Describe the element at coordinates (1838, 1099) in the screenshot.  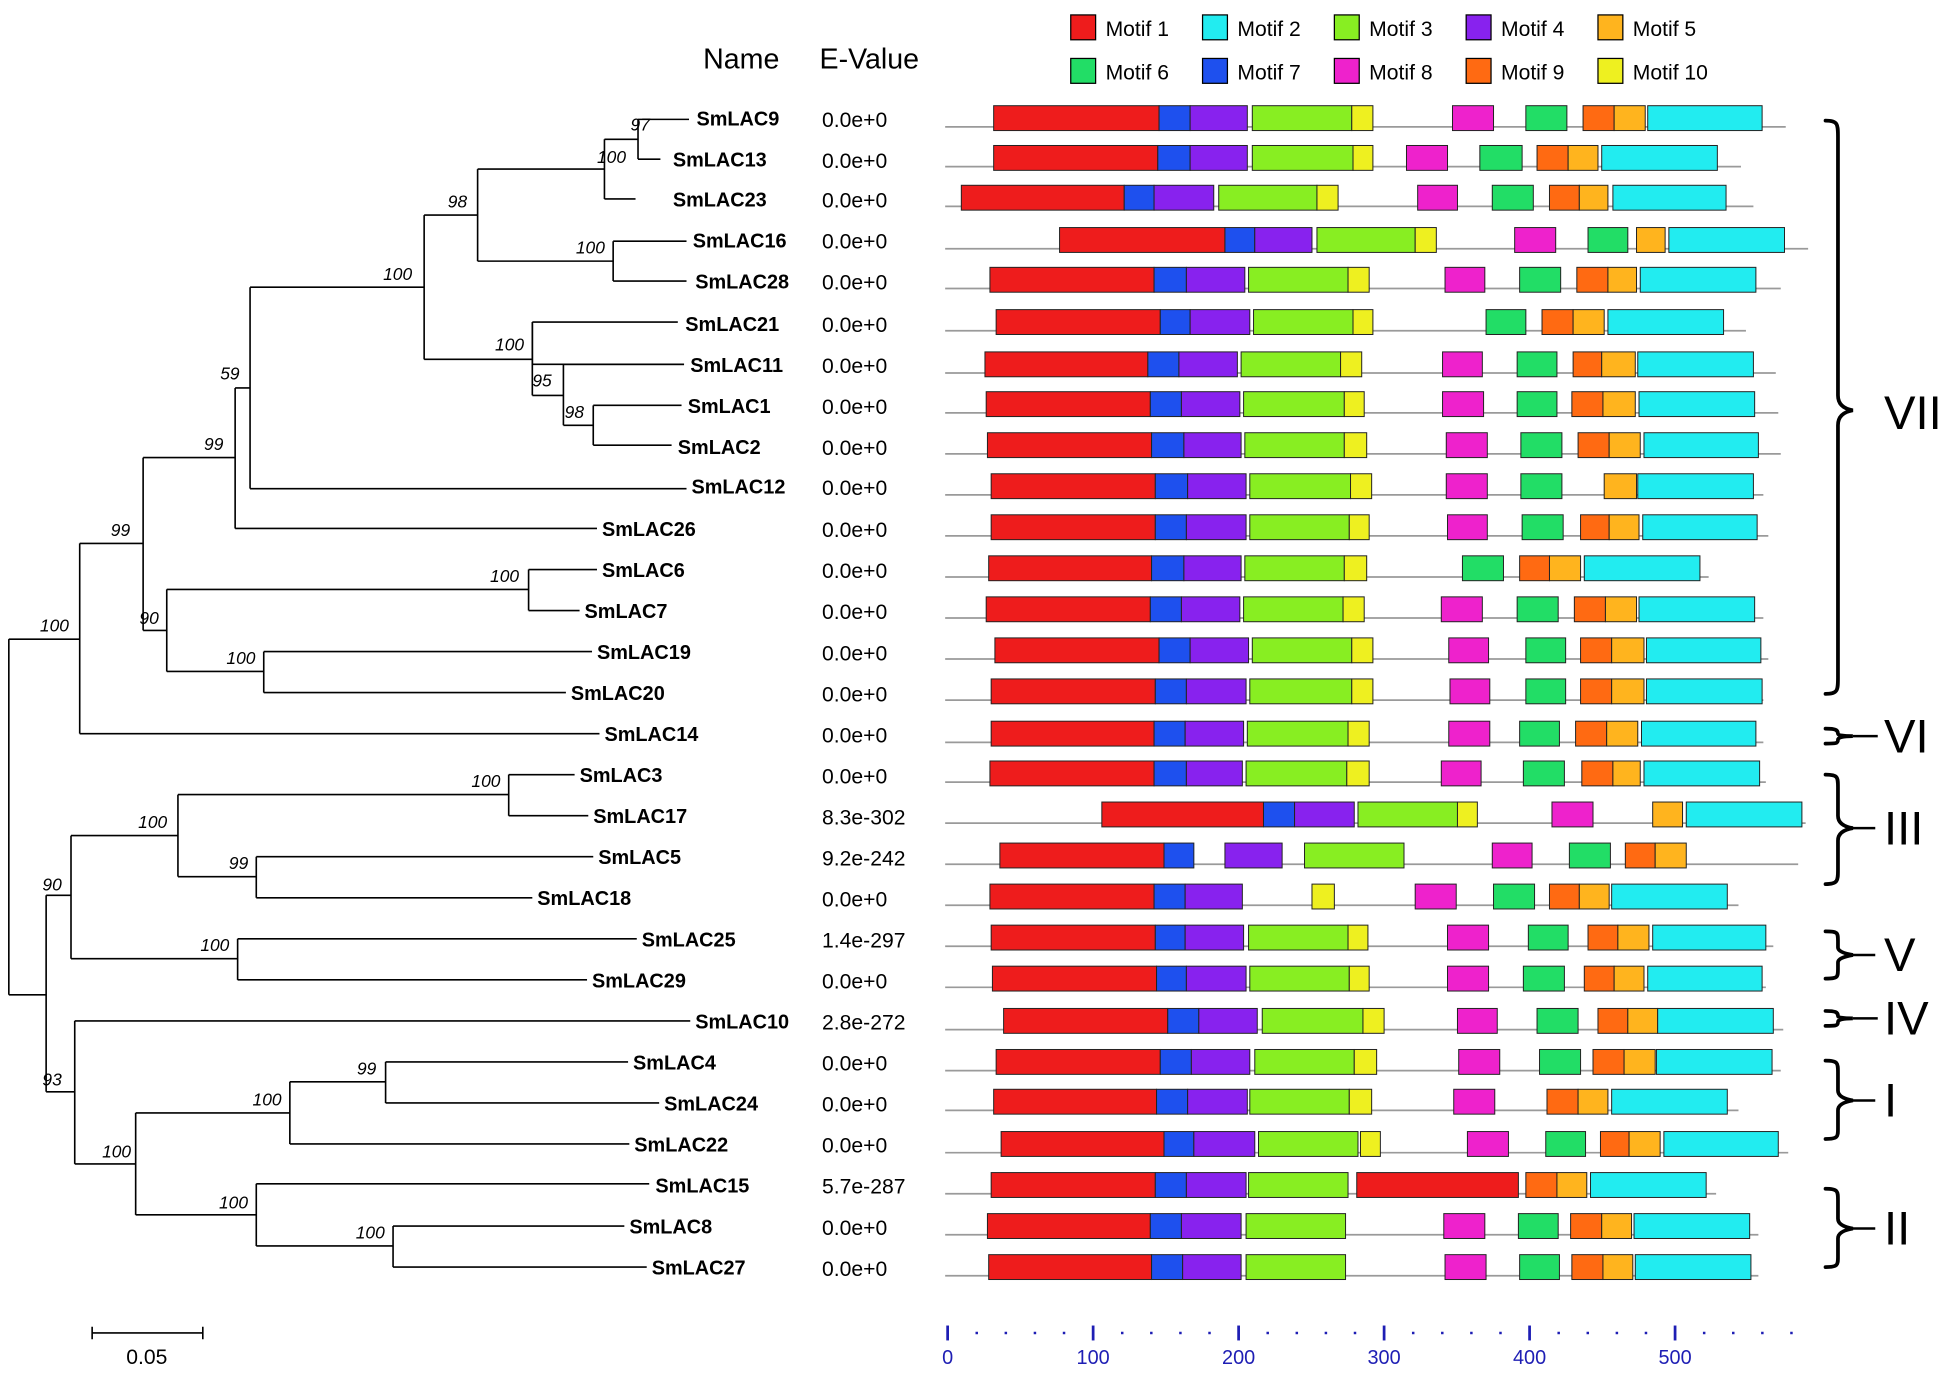
I see `bracket-group-i` at that location.